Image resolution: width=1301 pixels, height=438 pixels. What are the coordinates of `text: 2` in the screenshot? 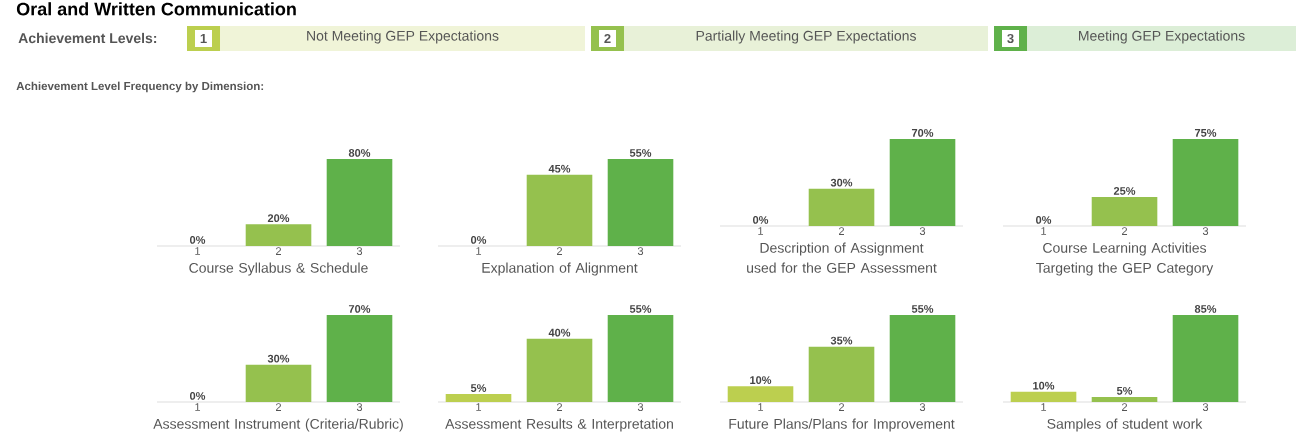 It's located at (607, 38).